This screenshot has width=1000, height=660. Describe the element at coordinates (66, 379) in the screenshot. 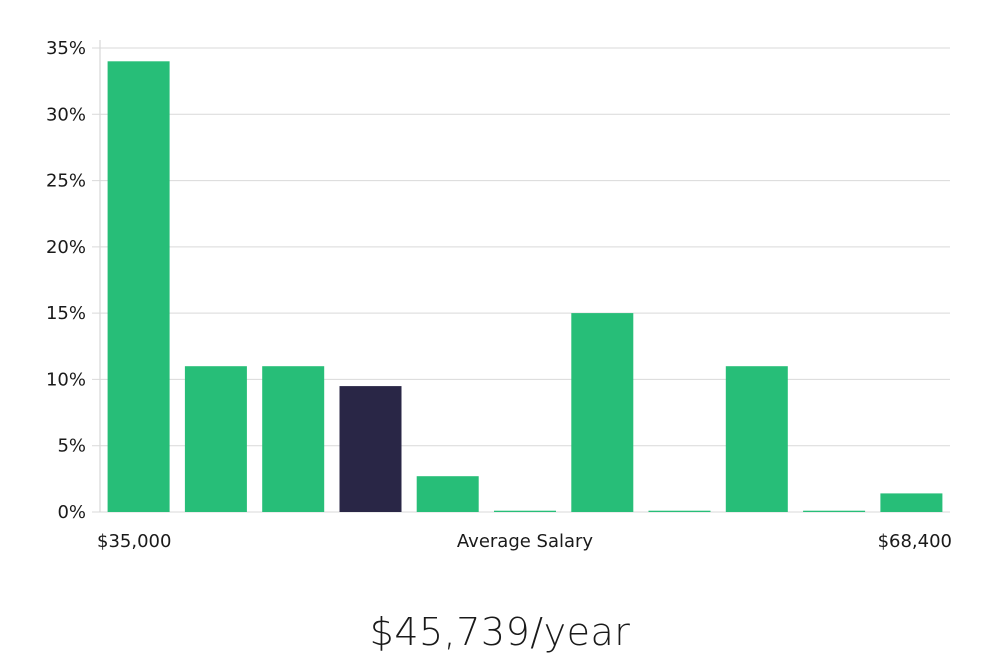

I see `y-tick-label: 10%` at that location.